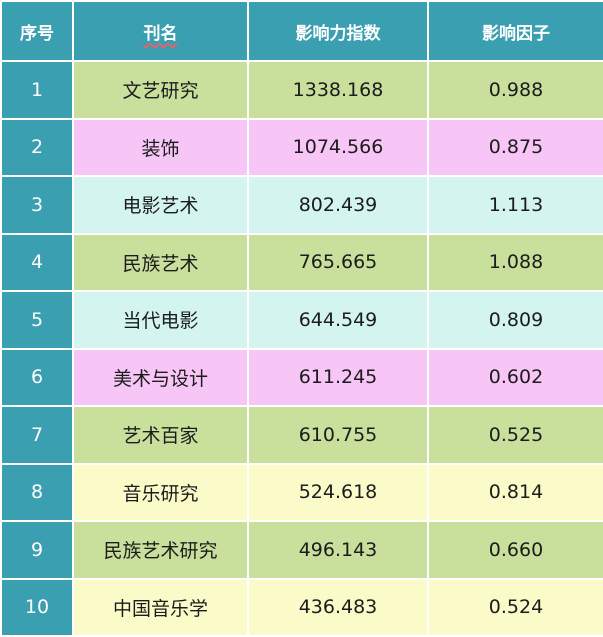 The height and width of the screenshot is (637, 603). I want to click on row-index-cell: 2, so click(37, 147).